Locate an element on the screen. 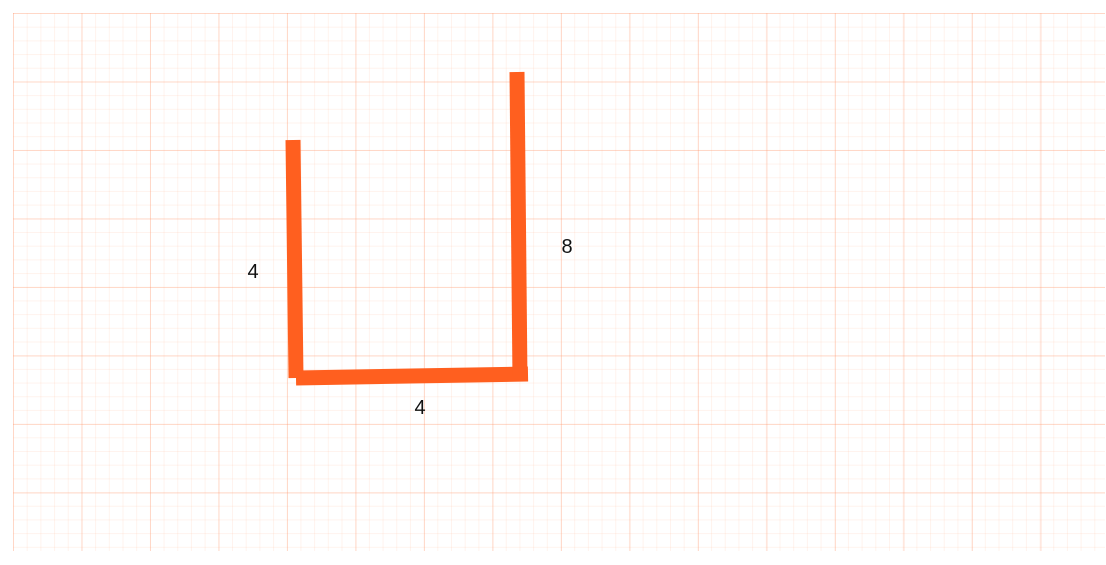 The width and height of the screenshot is (1106, 565). right-segment is located at coordinates (518, 226).